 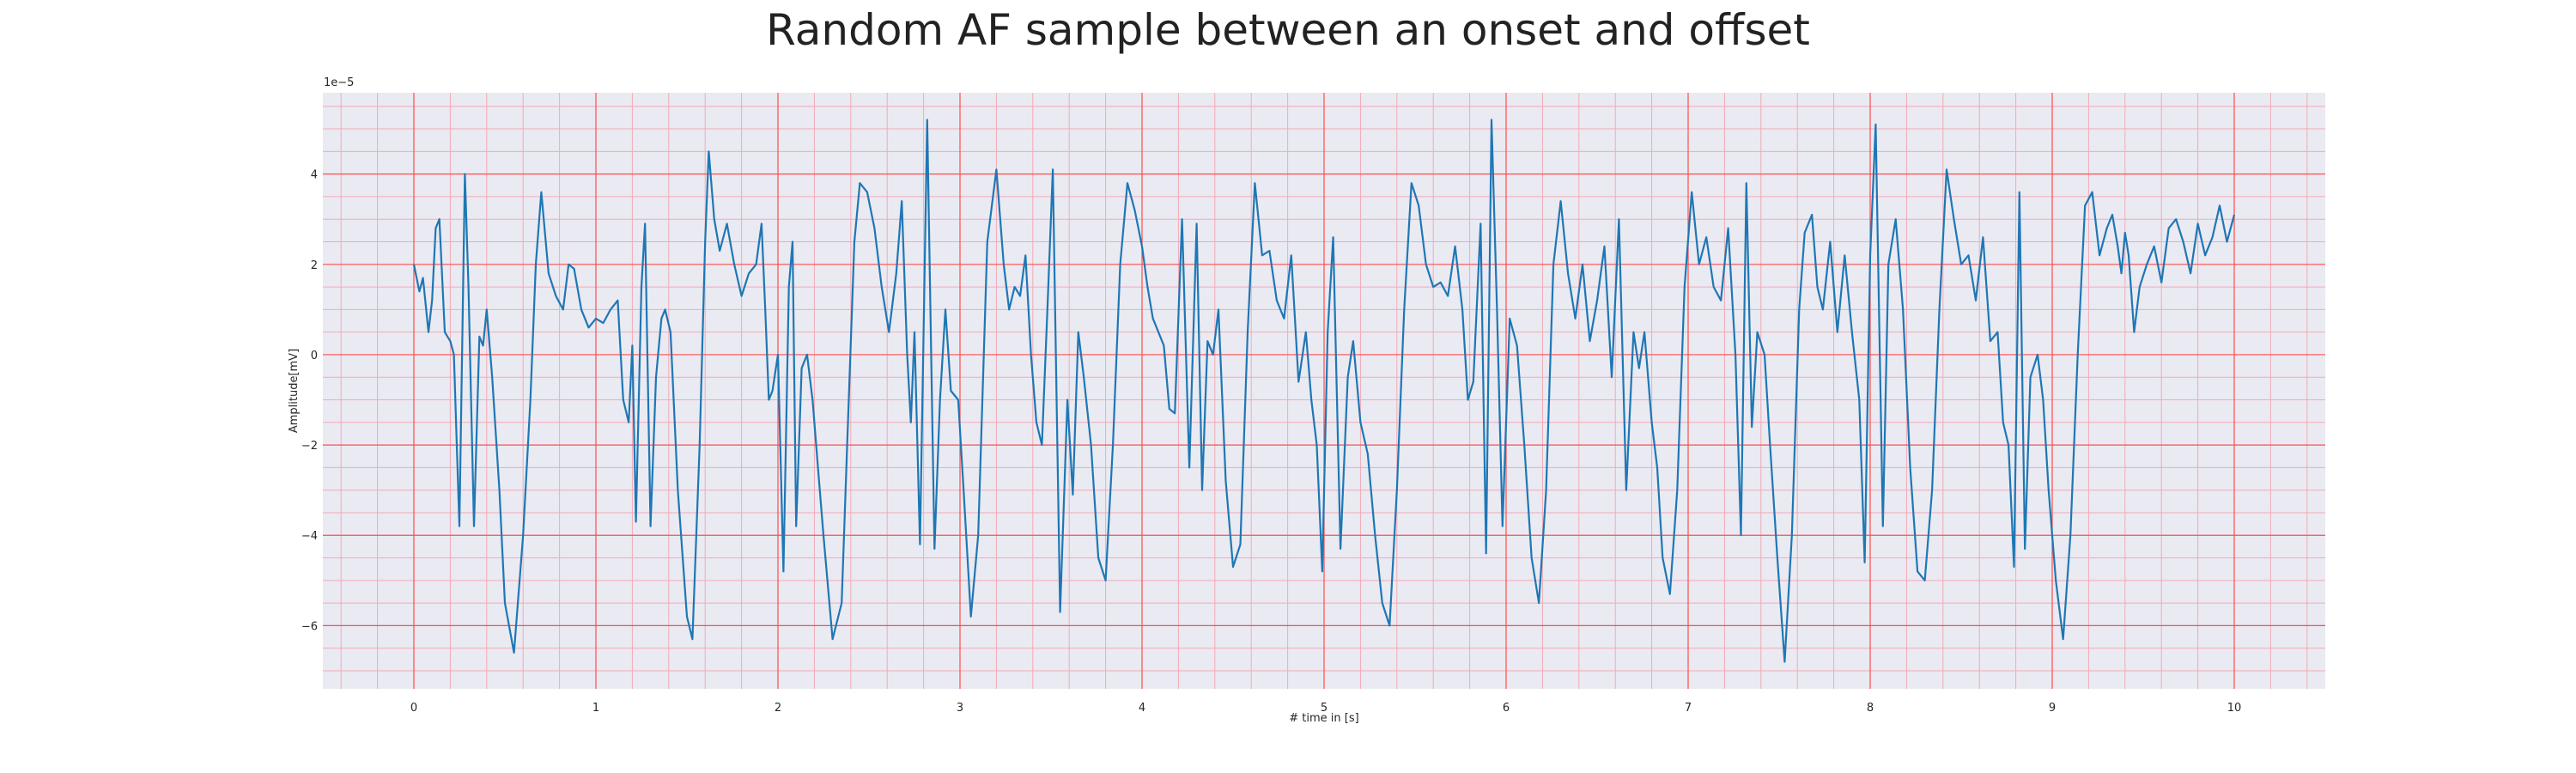 I want to click on x-tick-label: 8, so click(x=1871, y=708).